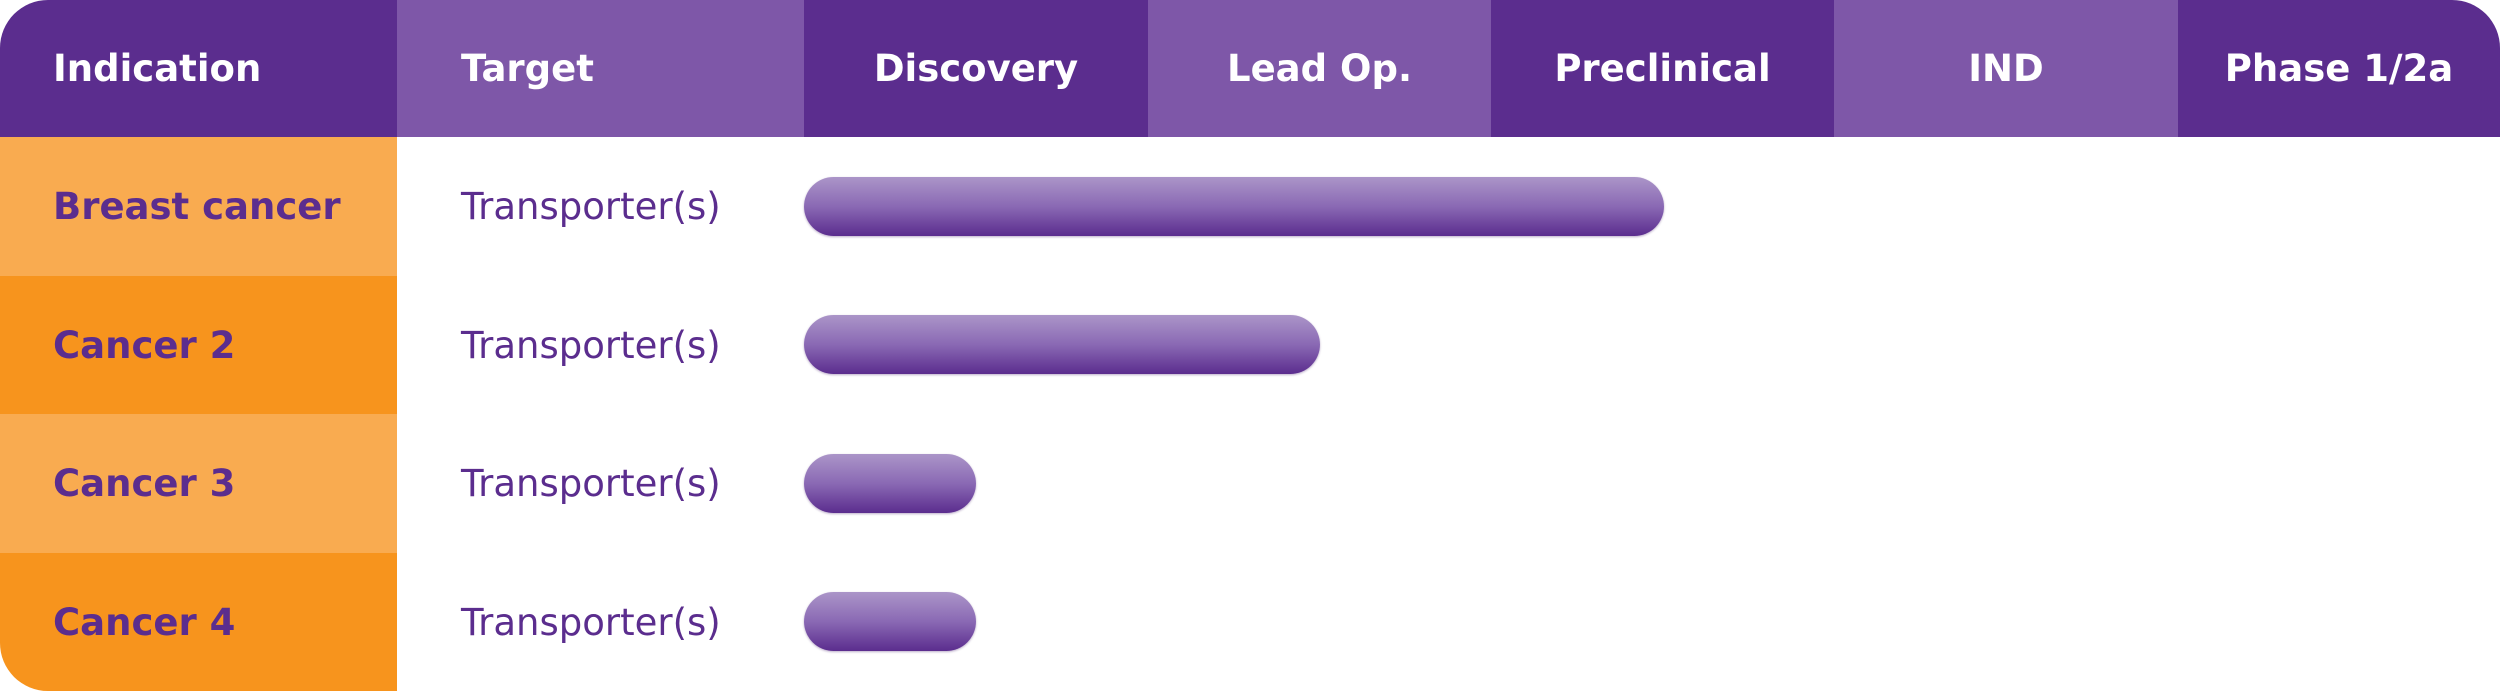 The width and height of the screenshot is (2500, 691). I want to click on indication-cell: Breast cancer, so click(198, 206).